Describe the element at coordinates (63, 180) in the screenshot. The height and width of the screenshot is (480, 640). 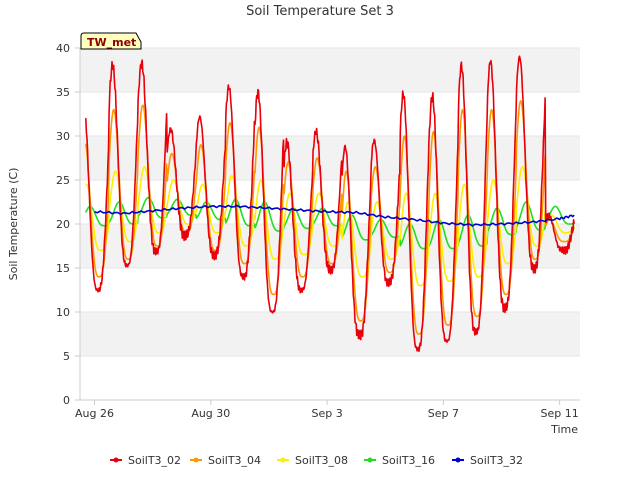
I see `y-tick-label: 25` at that location.